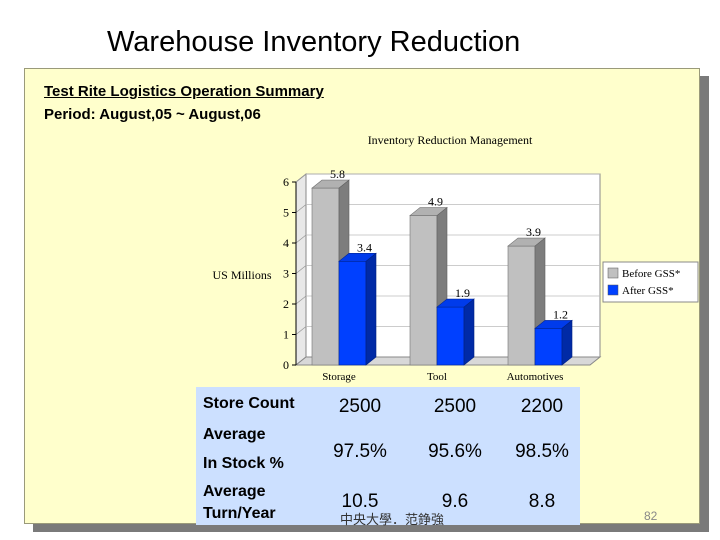  What do you see at coordinates (360, 501) in the screenshot?
I see `stat-value: 10.5` at bounding box center [360, 501].